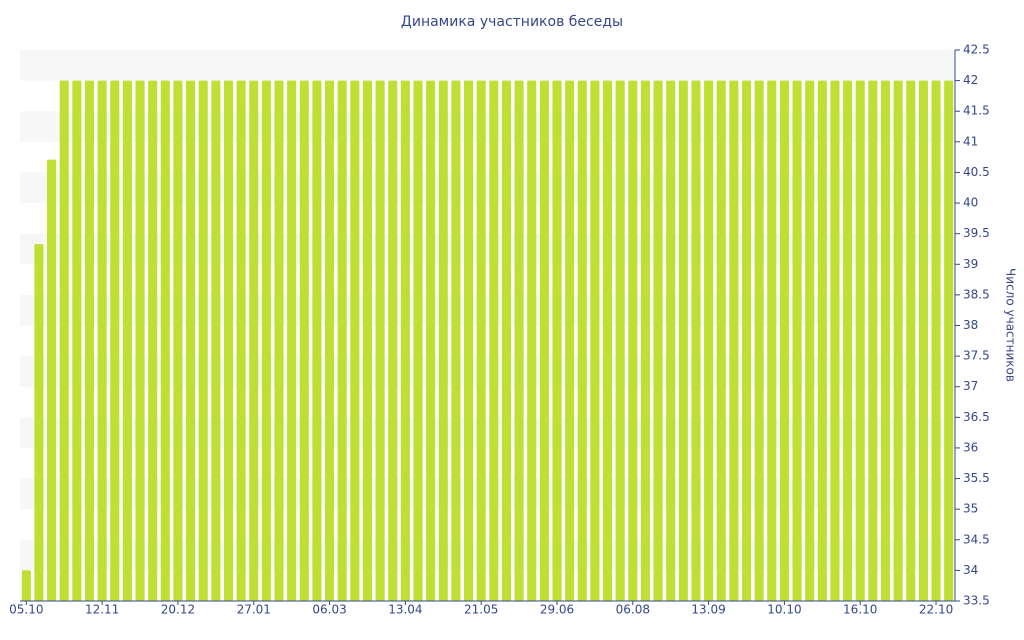 The width and height of the screenshot is (1024, 640). Describe the element at coordinates (512, 22) in the screenshot. I see `chart-title: Динамика участников беседы` at that location.